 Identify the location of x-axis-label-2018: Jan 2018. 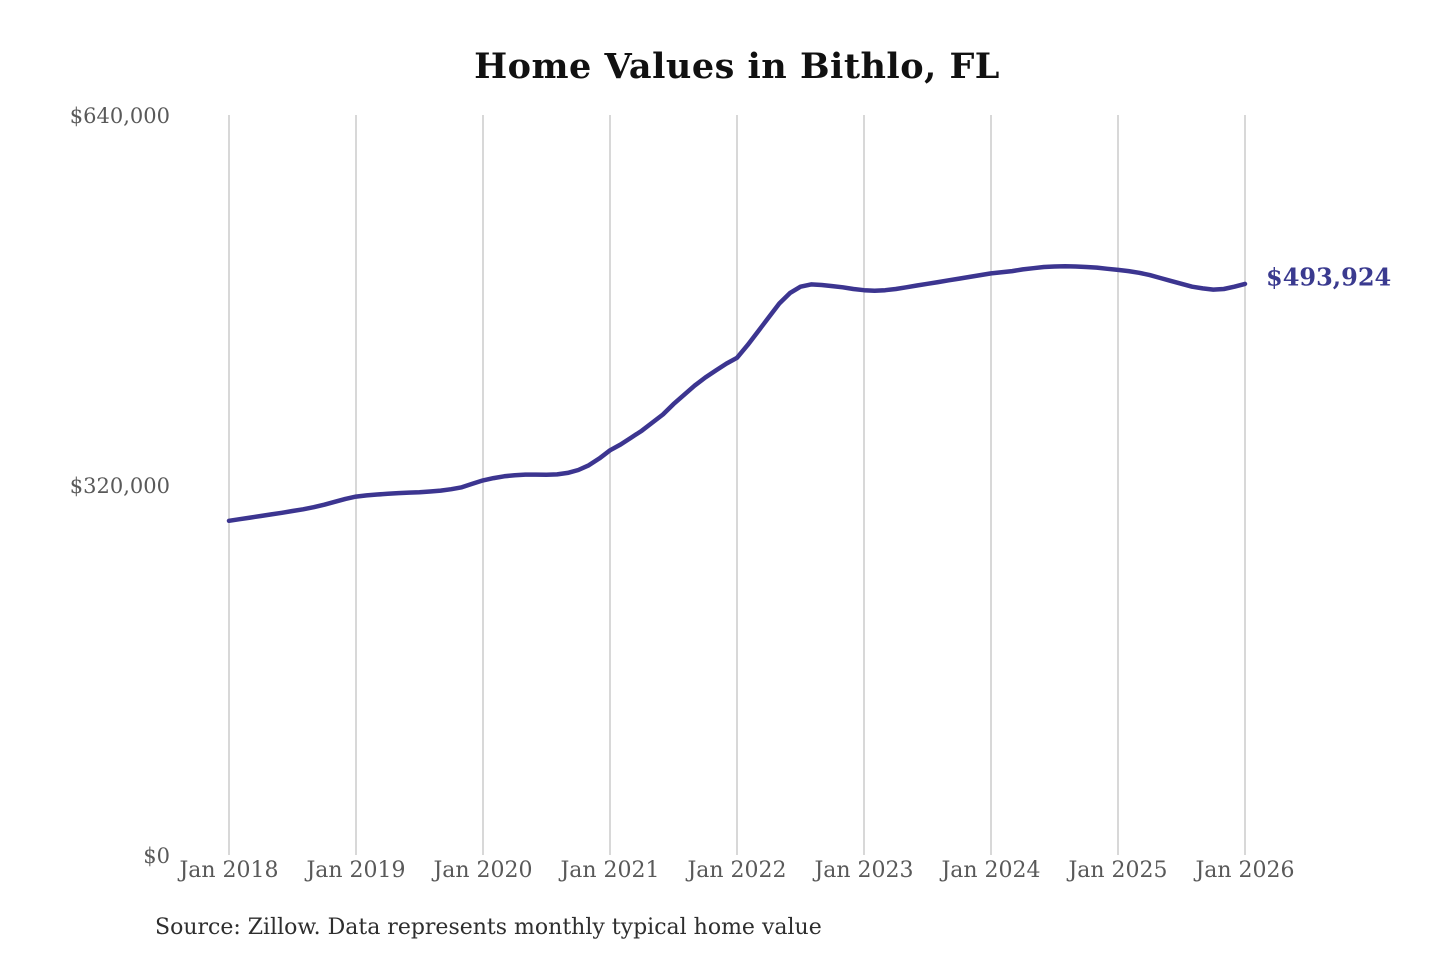
(229, 870).